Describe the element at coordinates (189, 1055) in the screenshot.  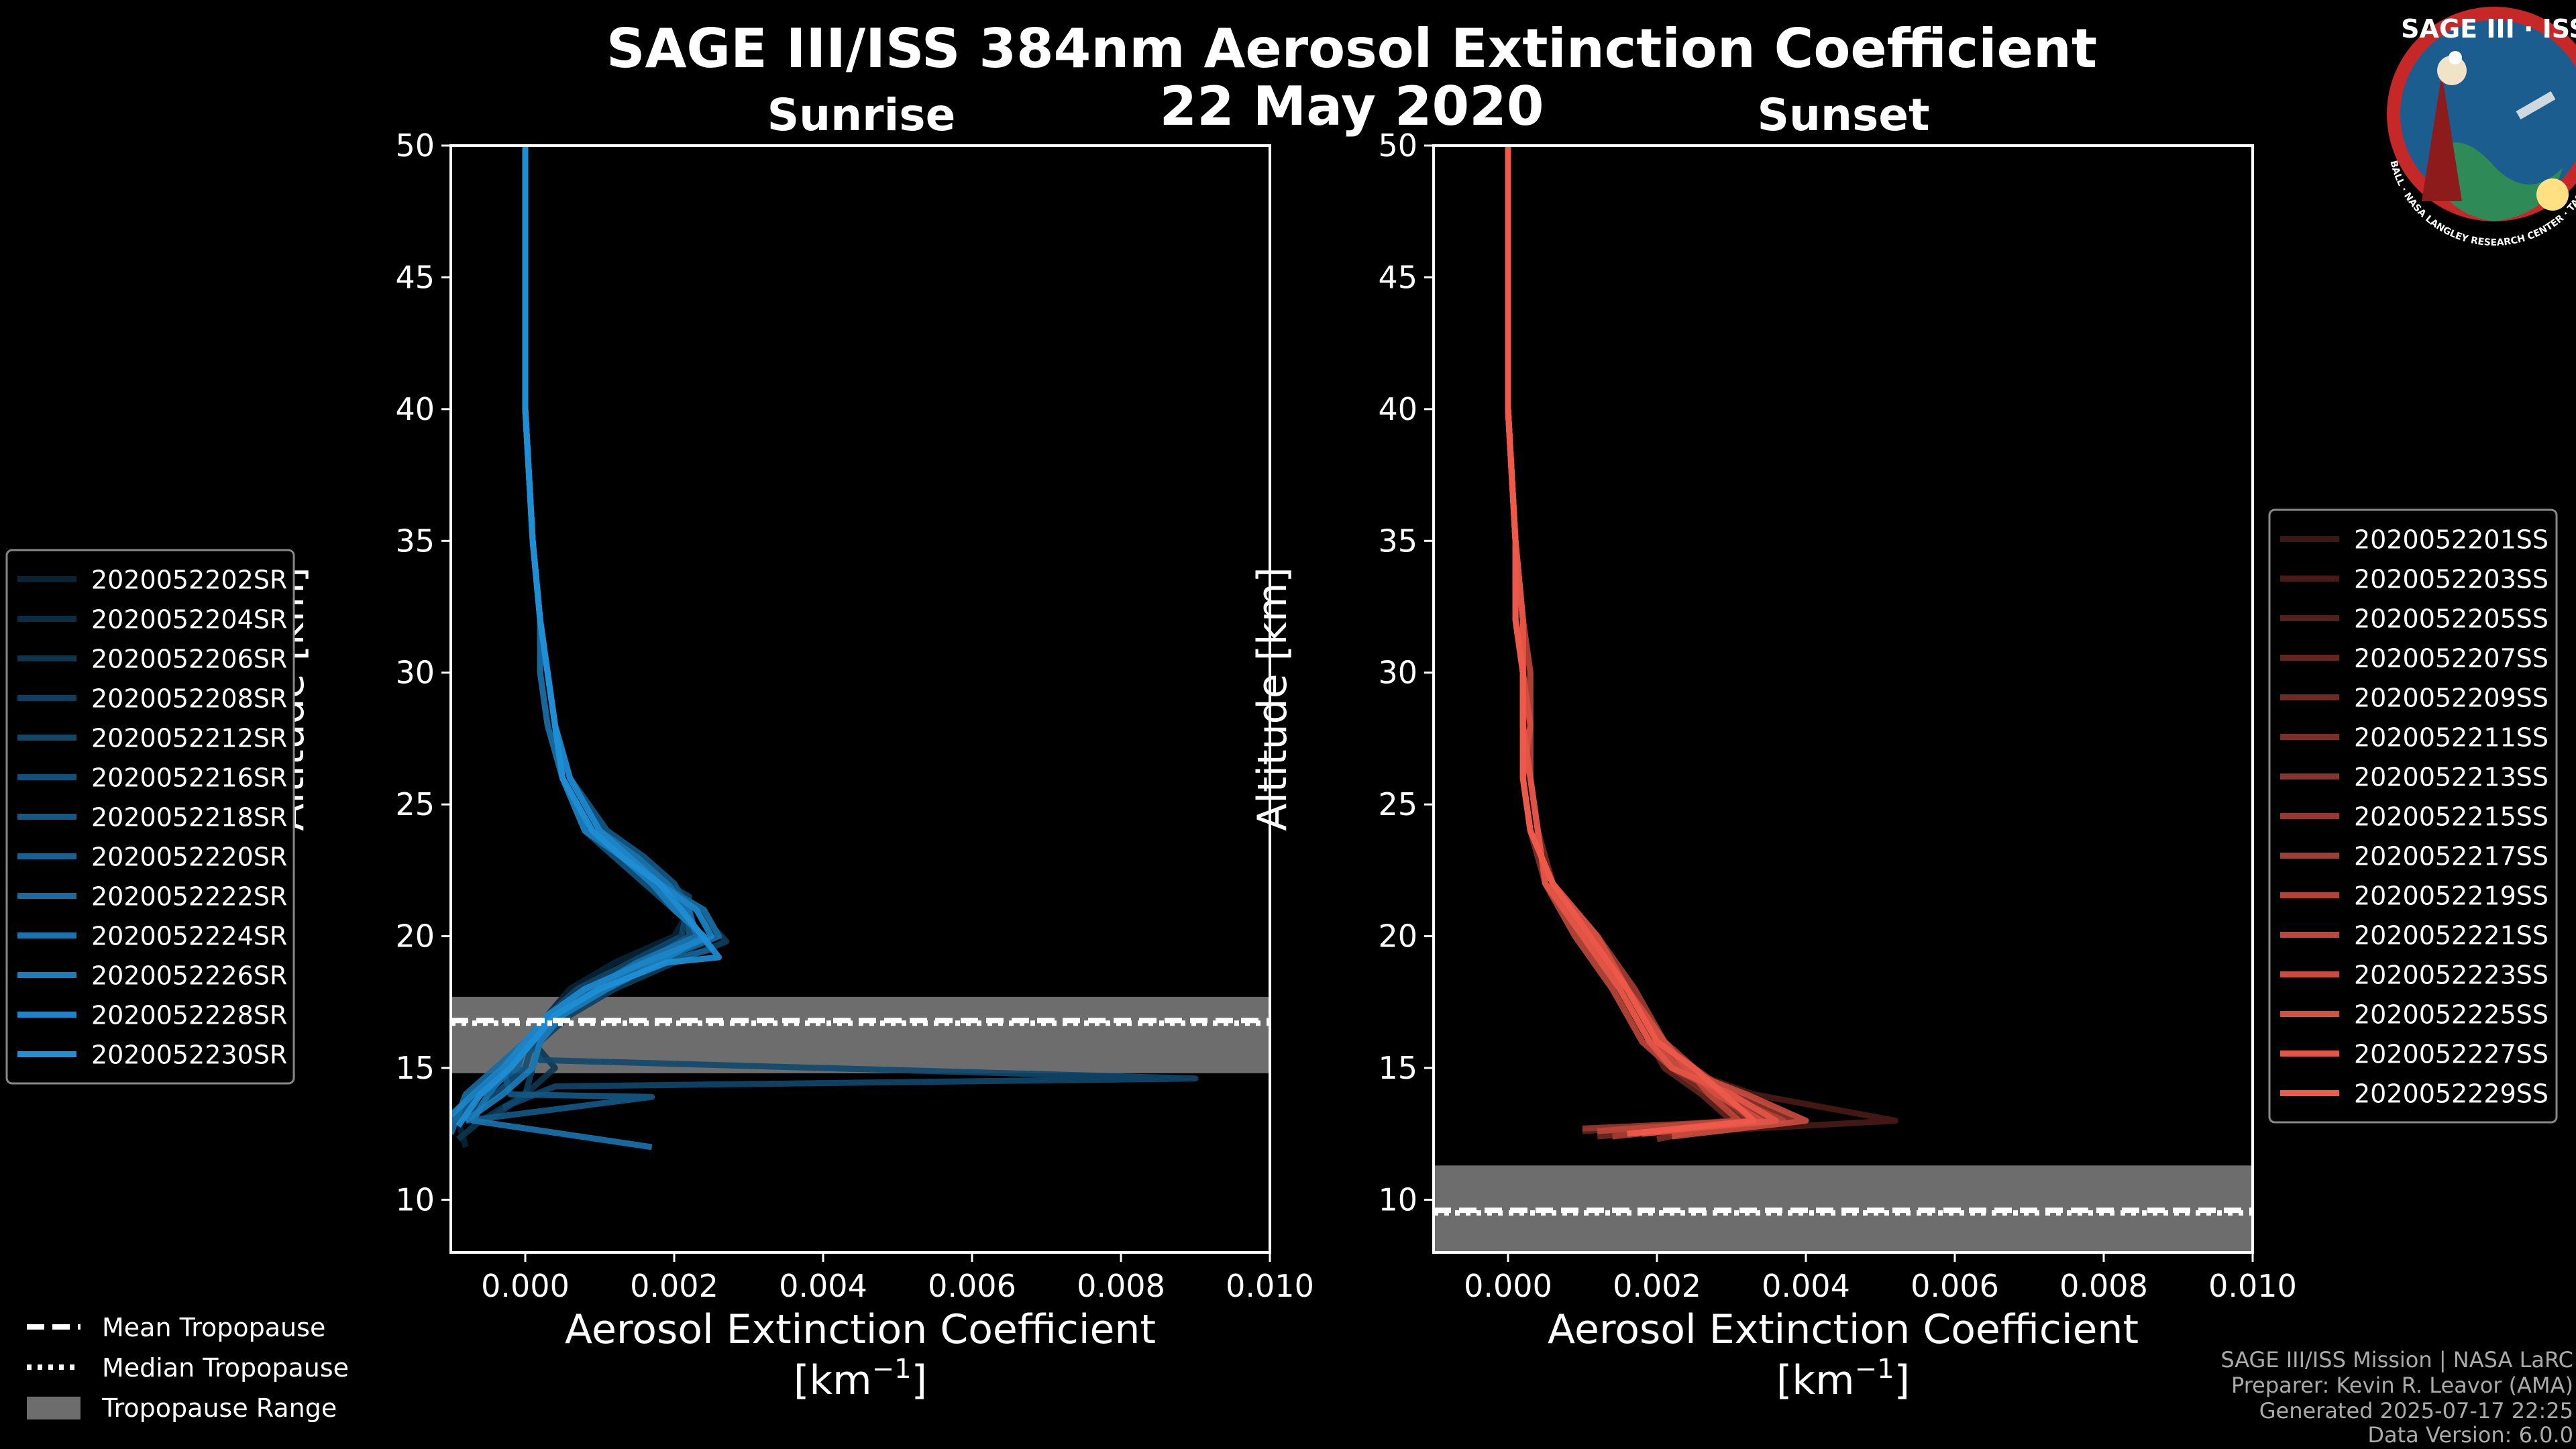
I see `sunrise-legend-label: 2020052230SR` at that location.